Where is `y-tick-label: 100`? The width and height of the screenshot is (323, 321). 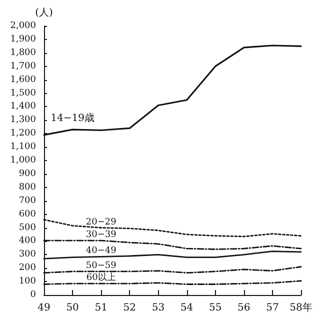
y-tick-label: 100 is located at coordinates (27, 281).